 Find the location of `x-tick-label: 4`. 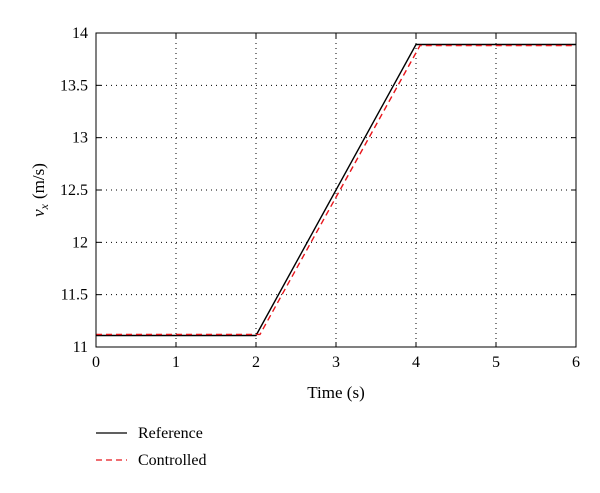

x-tick-label: 4 is located at coordinates (416, 362).